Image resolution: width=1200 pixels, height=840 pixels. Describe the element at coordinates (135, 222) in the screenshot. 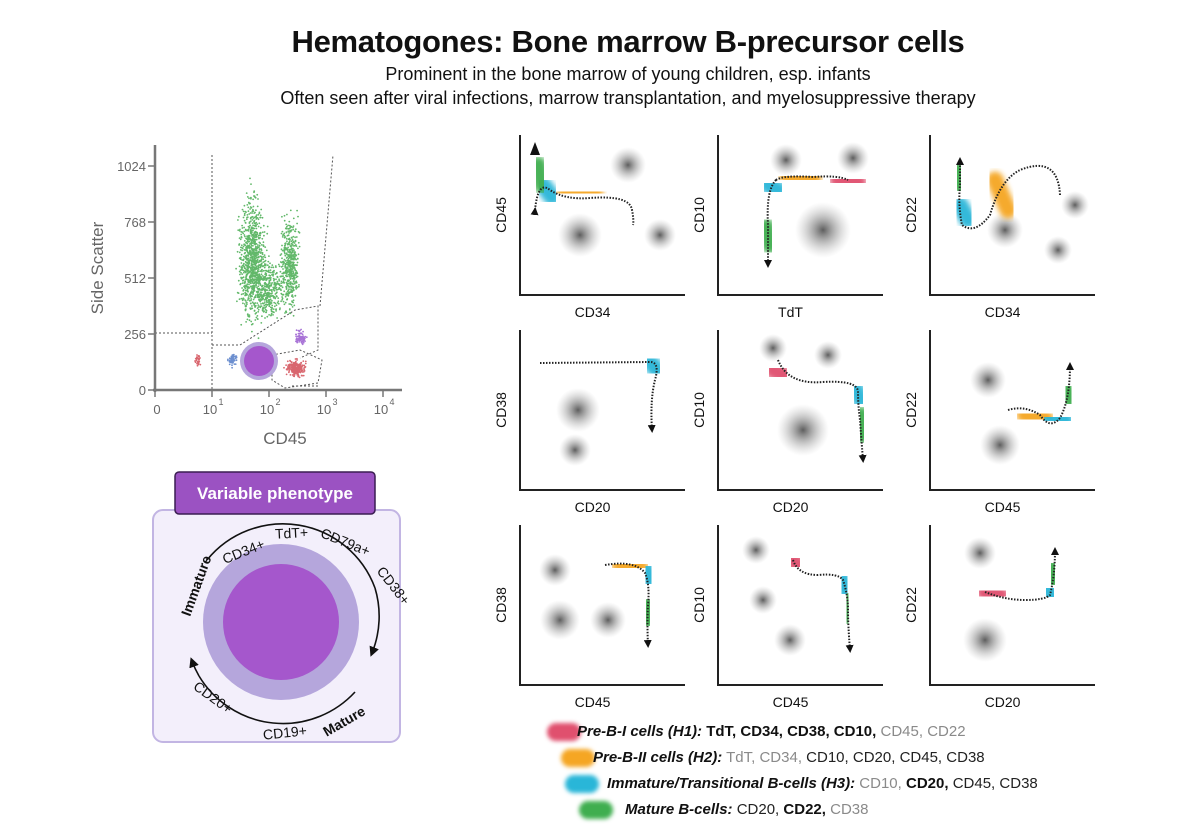

I see `y-tick-768: 768` at that location.